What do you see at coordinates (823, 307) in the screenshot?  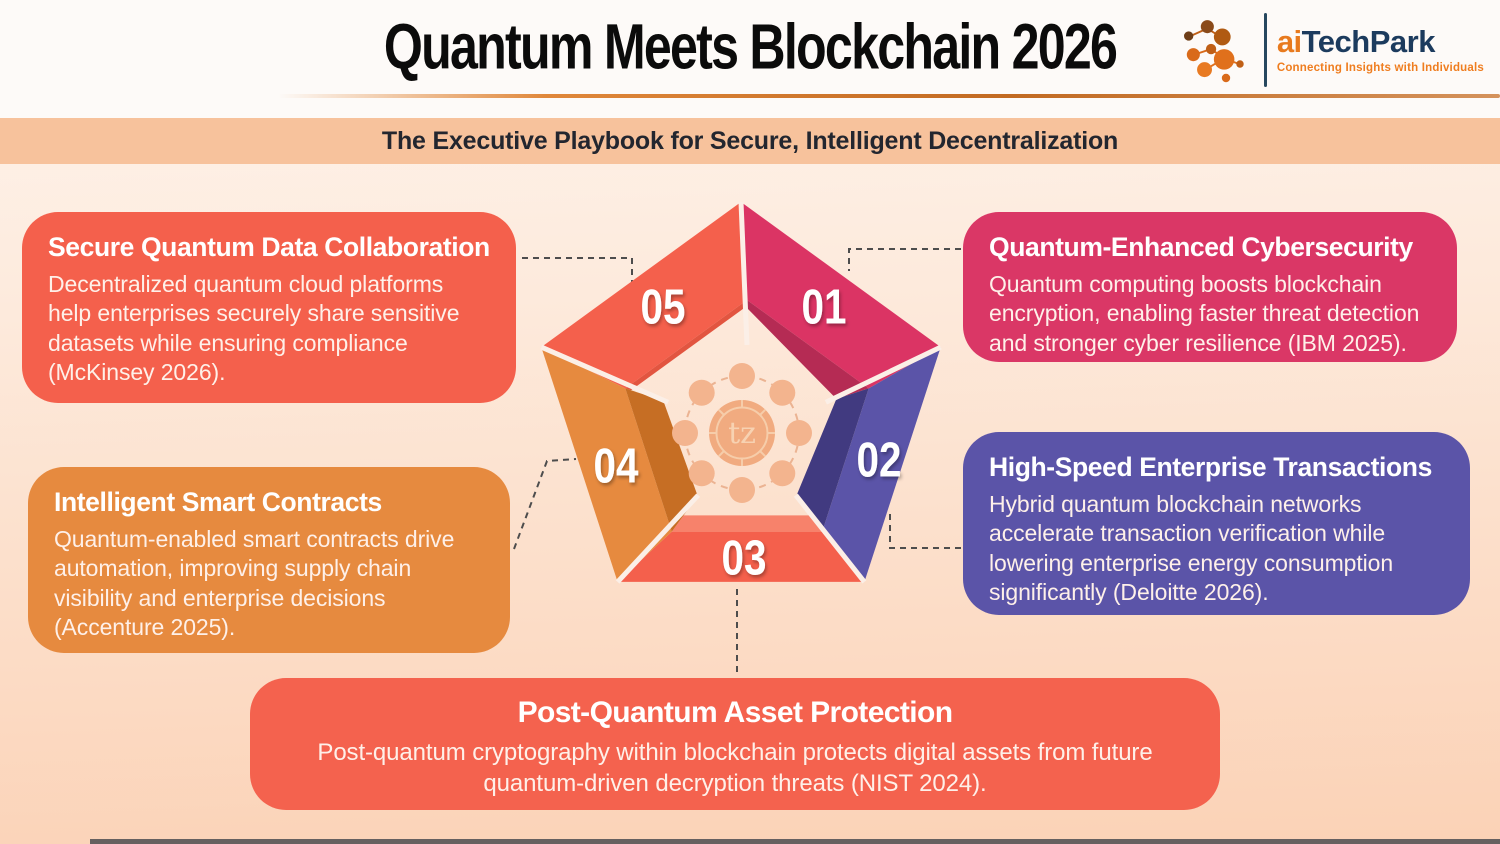 I see `segment-number-01: 01` at bounding box center [823, 307].